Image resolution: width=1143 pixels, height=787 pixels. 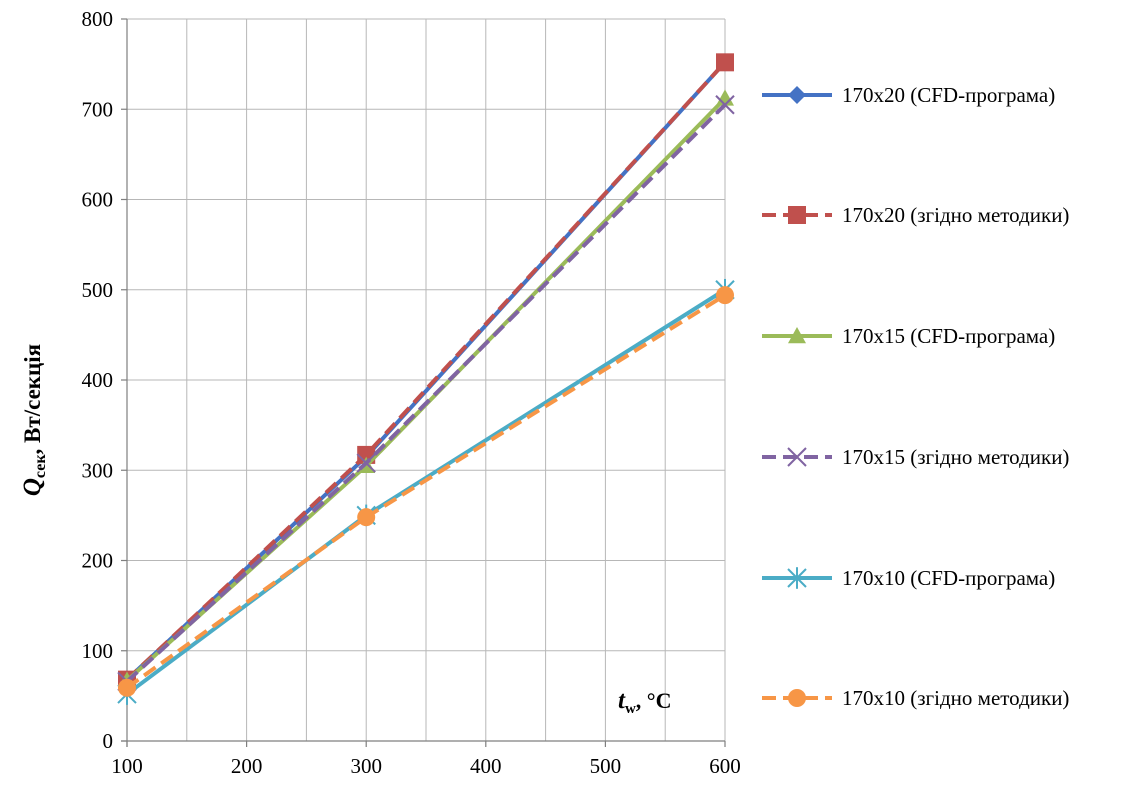 What do you see at coordinates (32, 487) in the screenshot?
I see `y-axis-label-main: Q` at bounding box center [32, 487].